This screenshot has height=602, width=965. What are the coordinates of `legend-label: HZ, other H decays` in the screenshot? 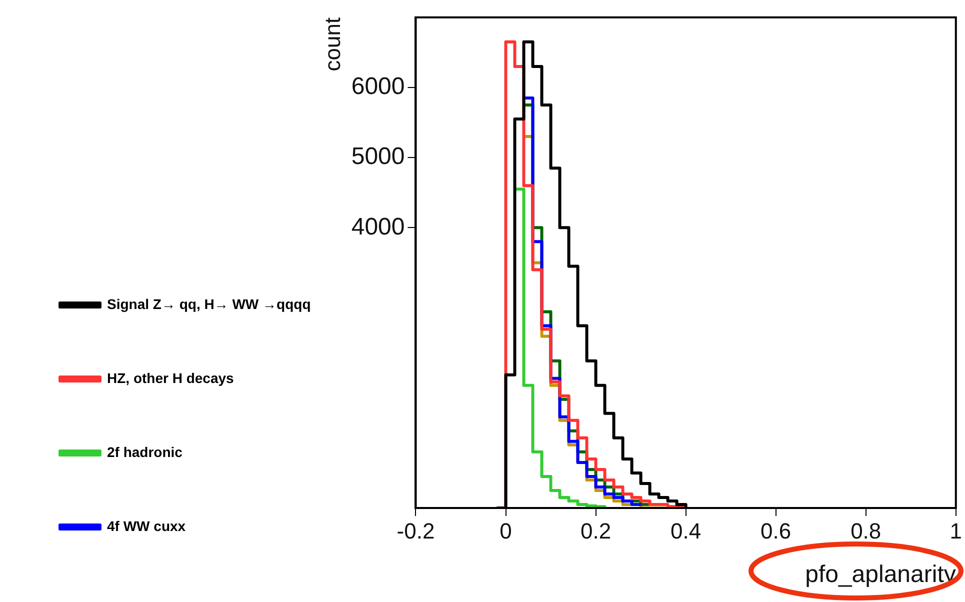 It's located at (170, 378).